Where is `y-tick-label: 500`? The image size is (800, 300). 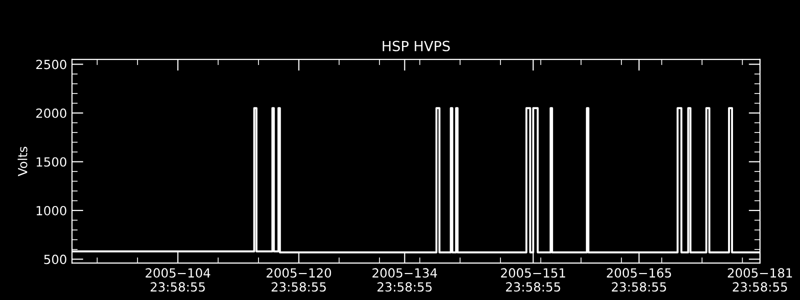
y-tick-label: 500 is located at coordinates (55, 259).